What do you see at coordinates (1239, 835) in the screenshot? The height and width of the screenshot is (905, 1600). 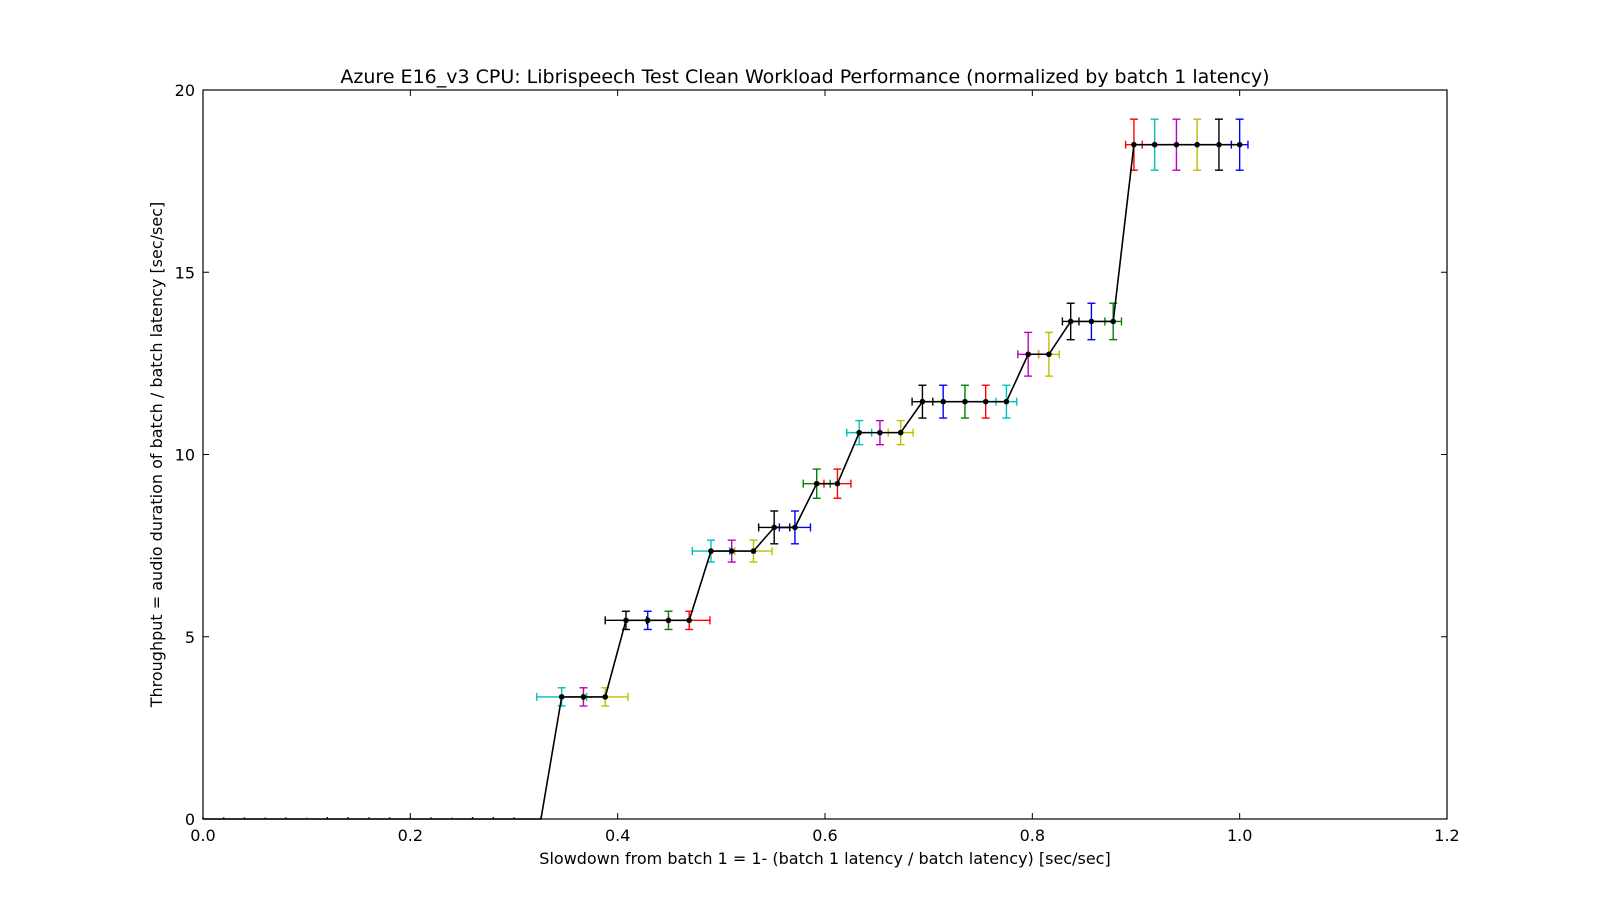 I see `x-tick-label: 1.0` at bounding box center [1239, 835].